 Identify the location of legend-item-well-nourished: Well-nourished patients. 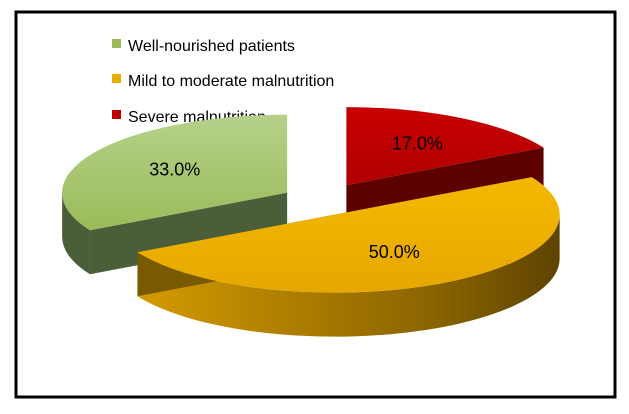
(203, 46).